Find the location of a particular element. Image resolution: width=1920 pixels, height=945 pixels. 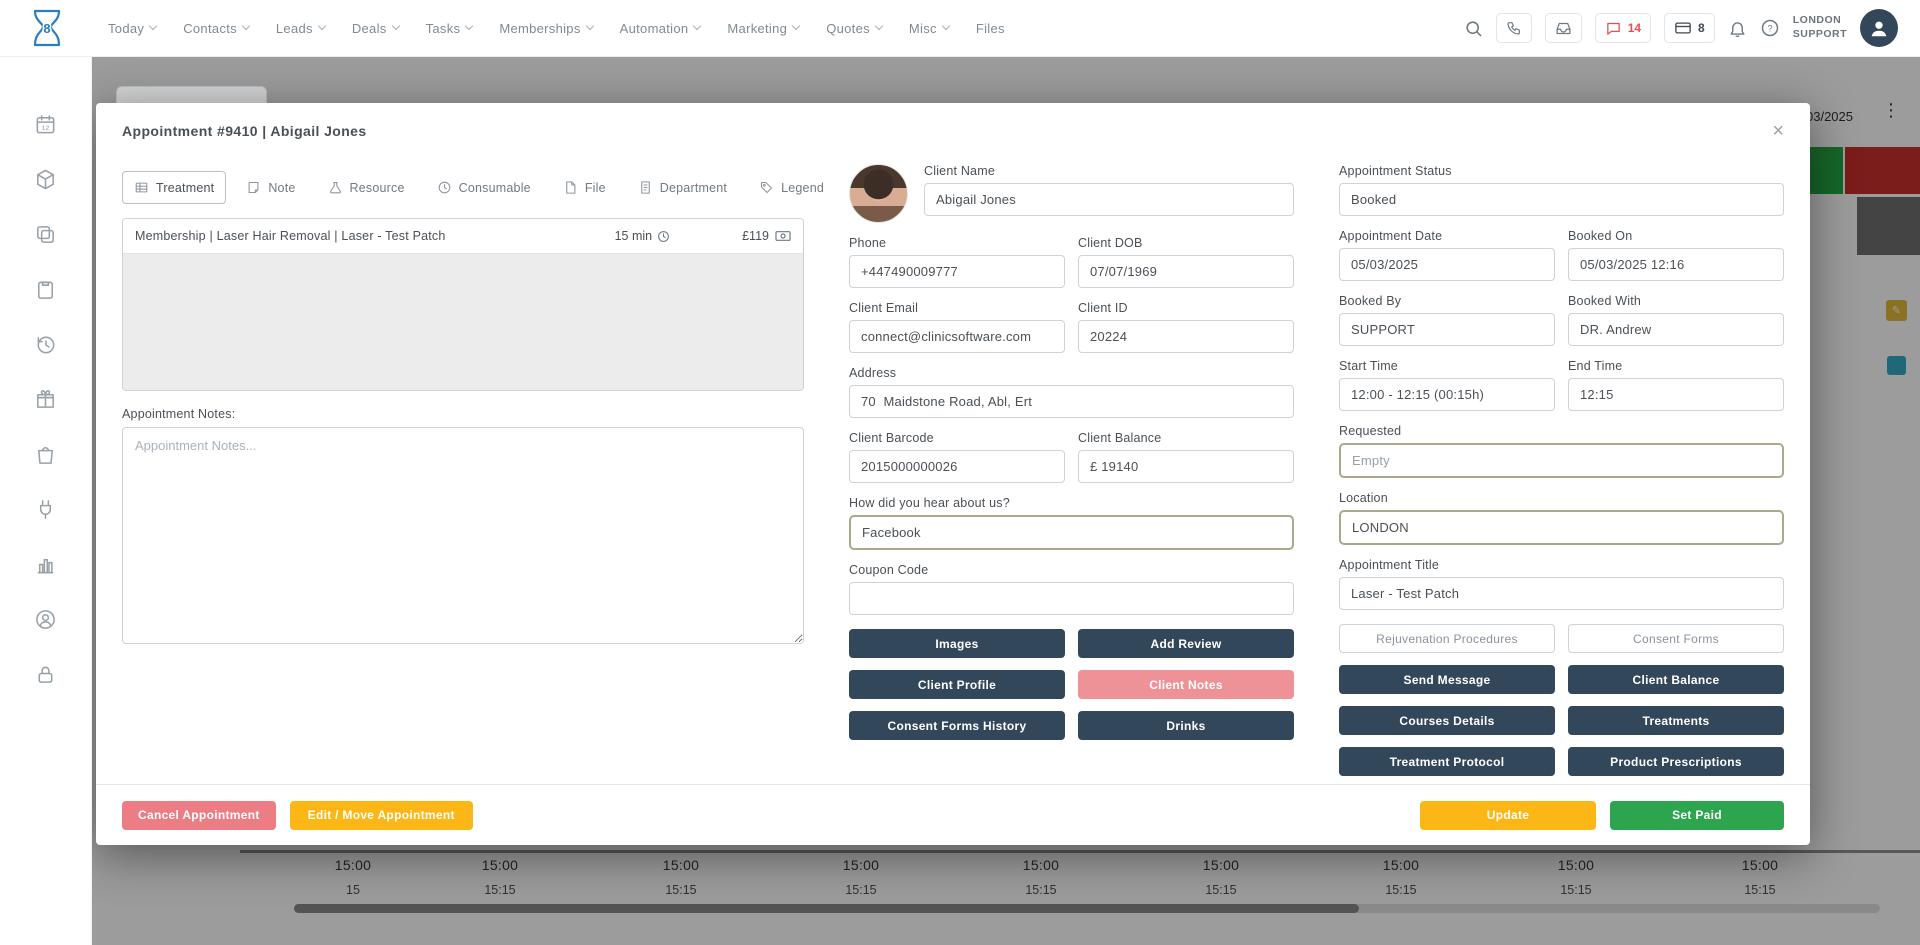

address-input is located at coordinates (1071, 401).